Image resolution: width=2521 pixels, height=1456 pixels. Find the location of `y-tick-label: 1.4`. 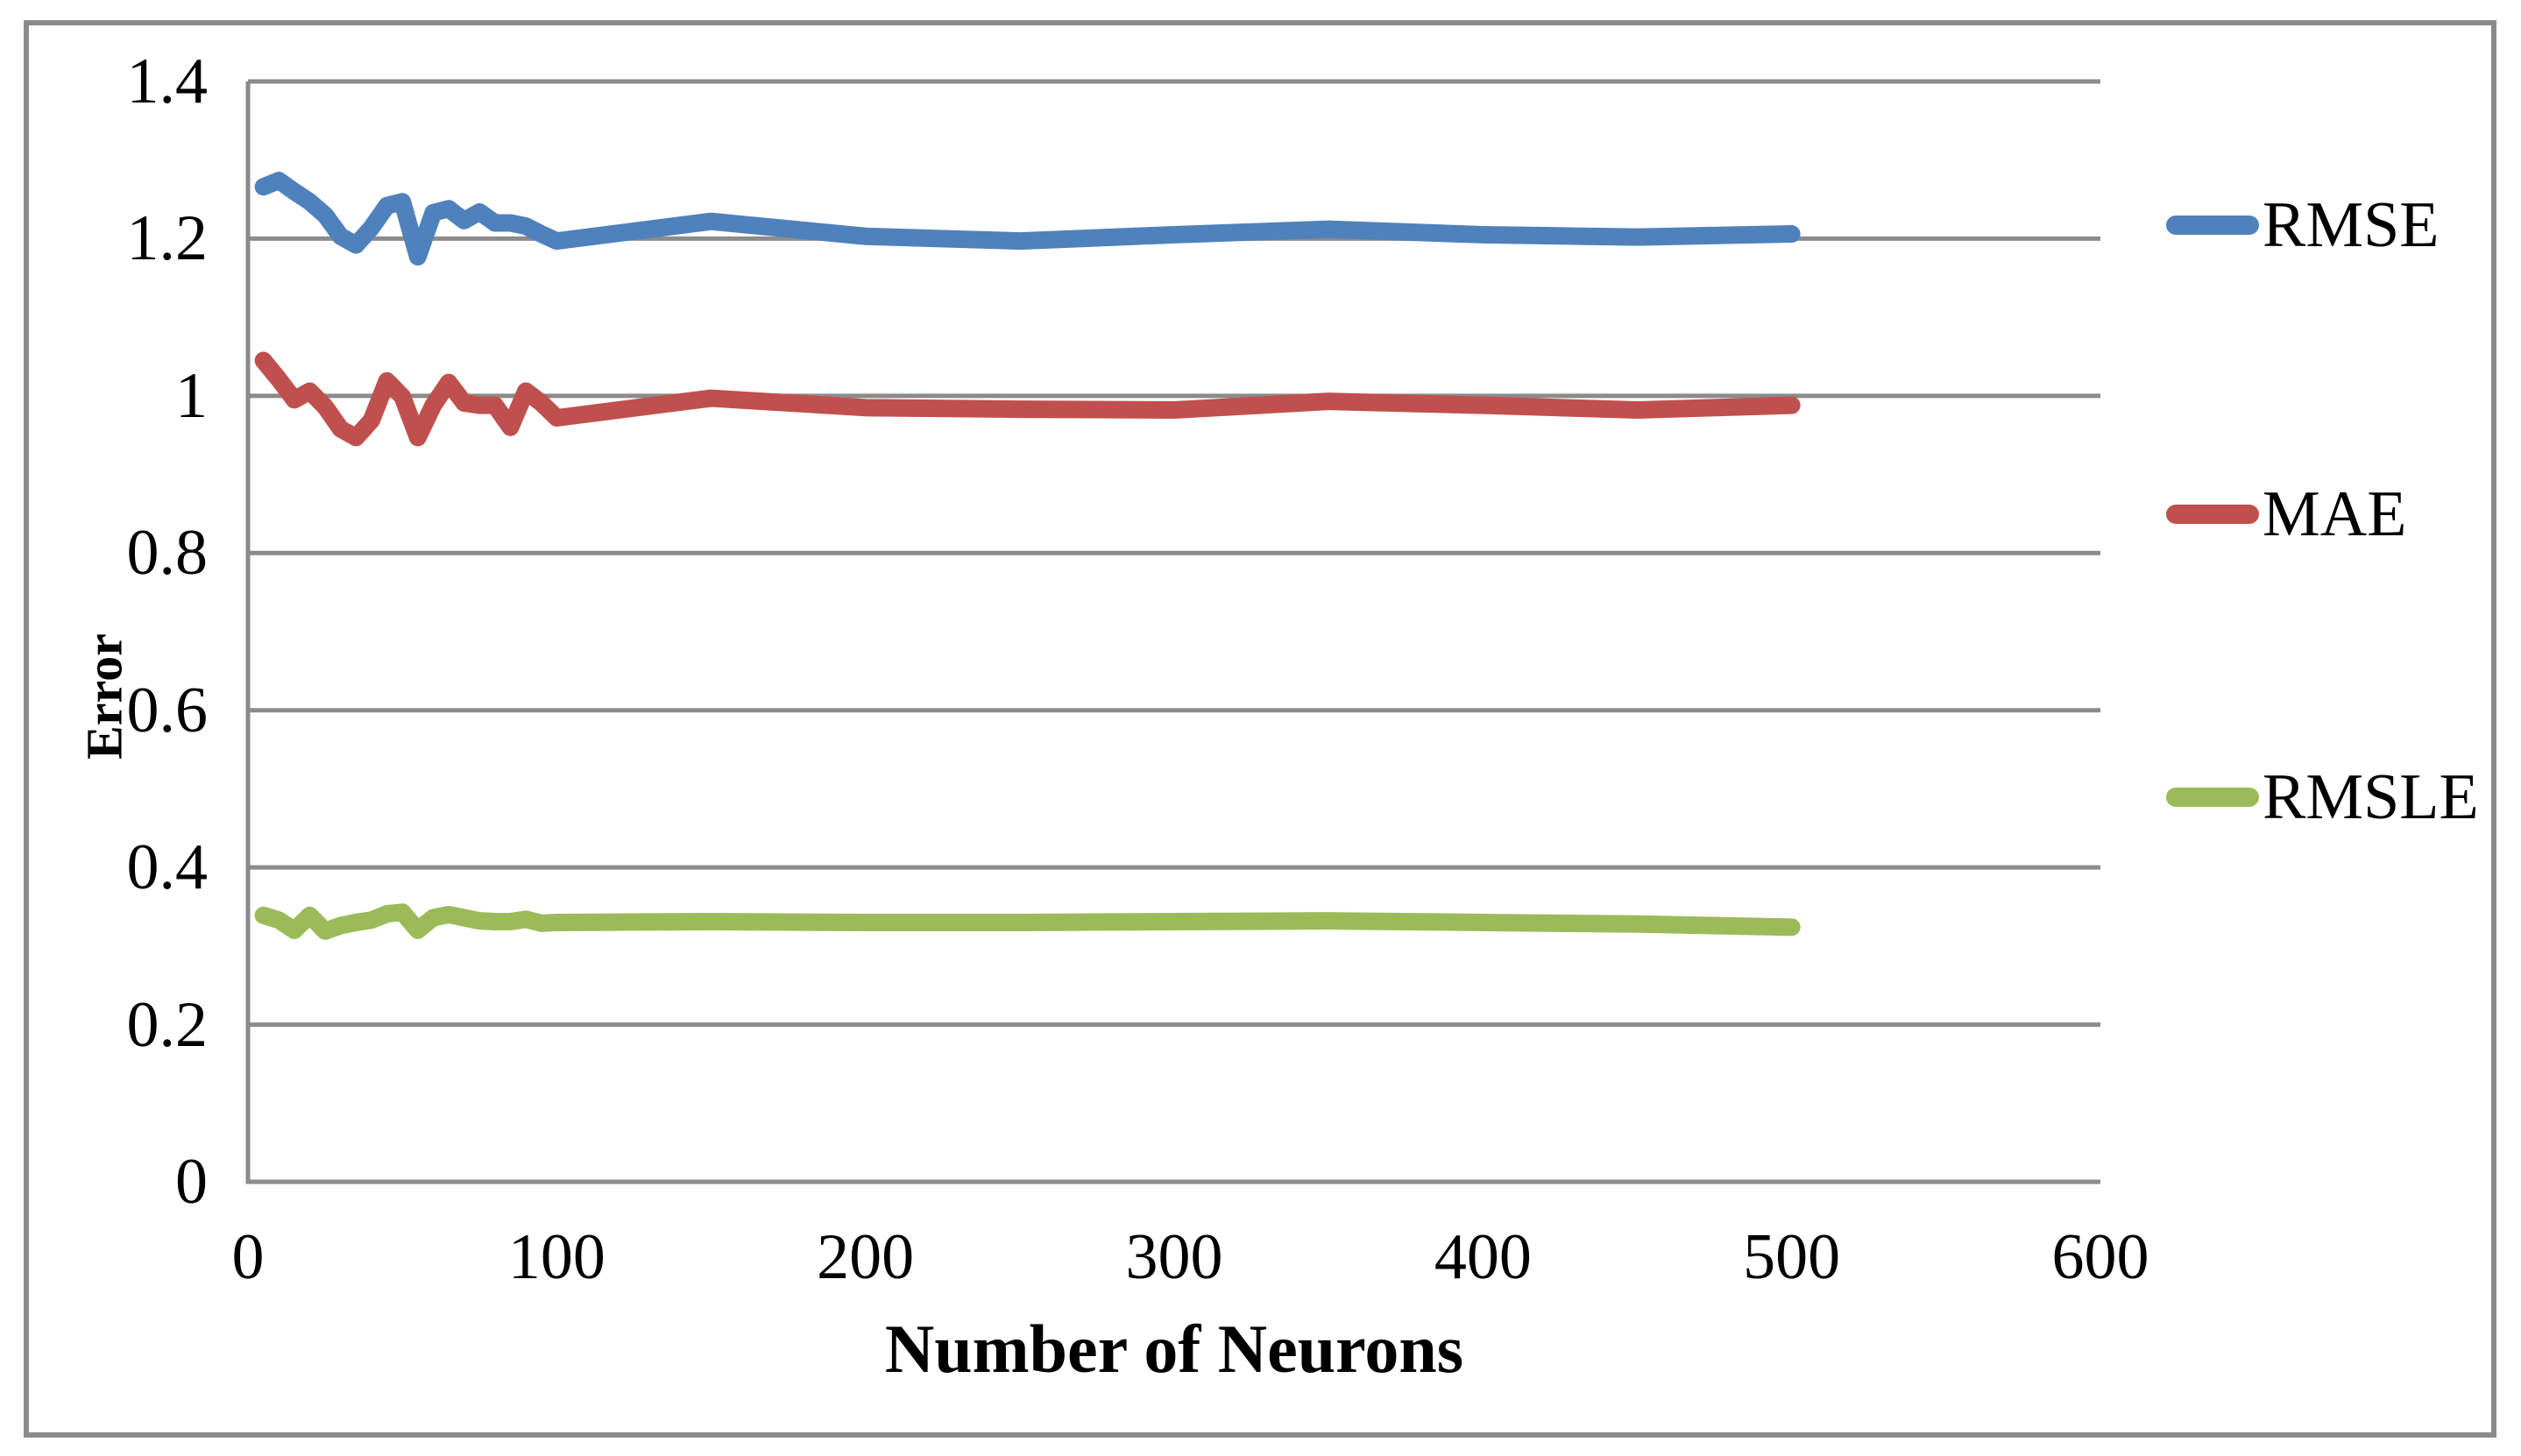

y-tick-label: 1.4 is located at coordinates (168, 81).